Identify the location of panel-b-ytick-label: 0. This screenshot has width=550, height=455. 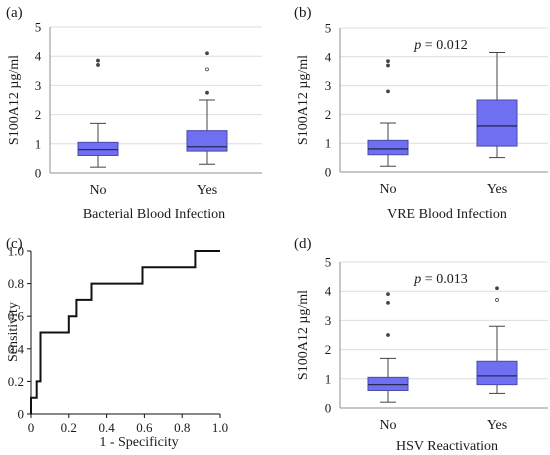
(328, 172).